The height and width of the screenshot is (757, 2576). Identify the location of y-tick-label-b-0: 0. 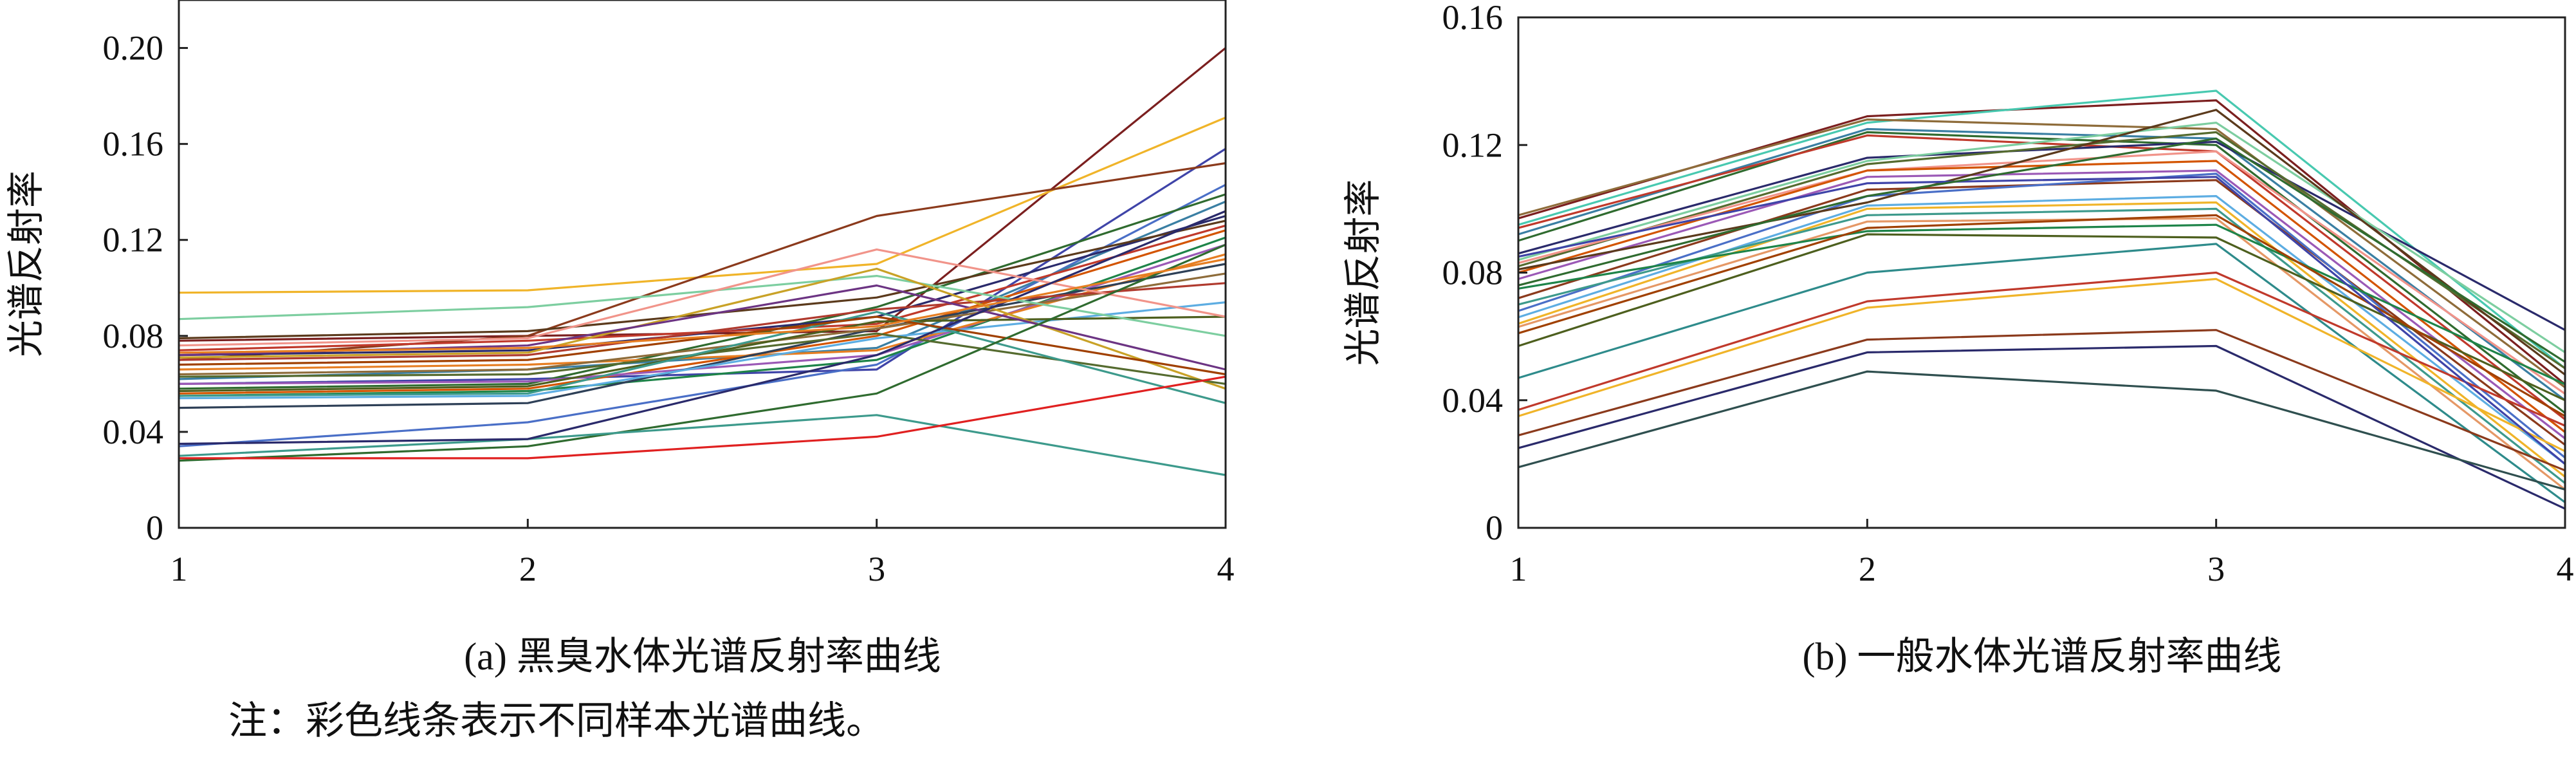
(1494, 528).